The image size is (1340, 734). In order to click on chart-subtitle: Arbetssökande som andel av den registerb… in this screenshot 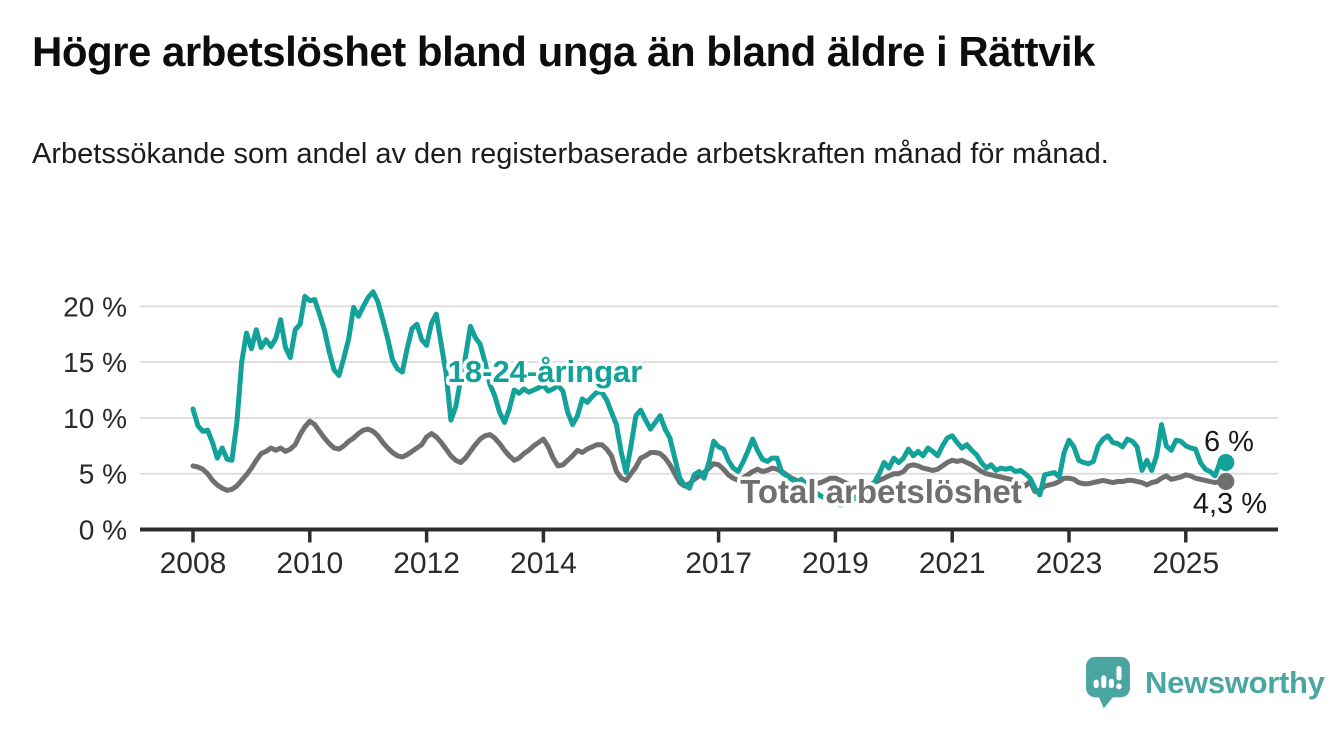, I will do `click(570, 154)`.